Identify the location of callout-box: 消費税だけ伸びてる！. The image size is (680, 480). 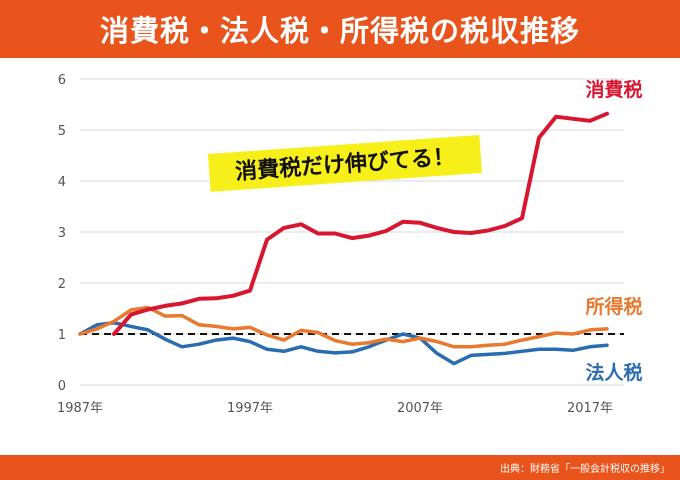
(345, 163).